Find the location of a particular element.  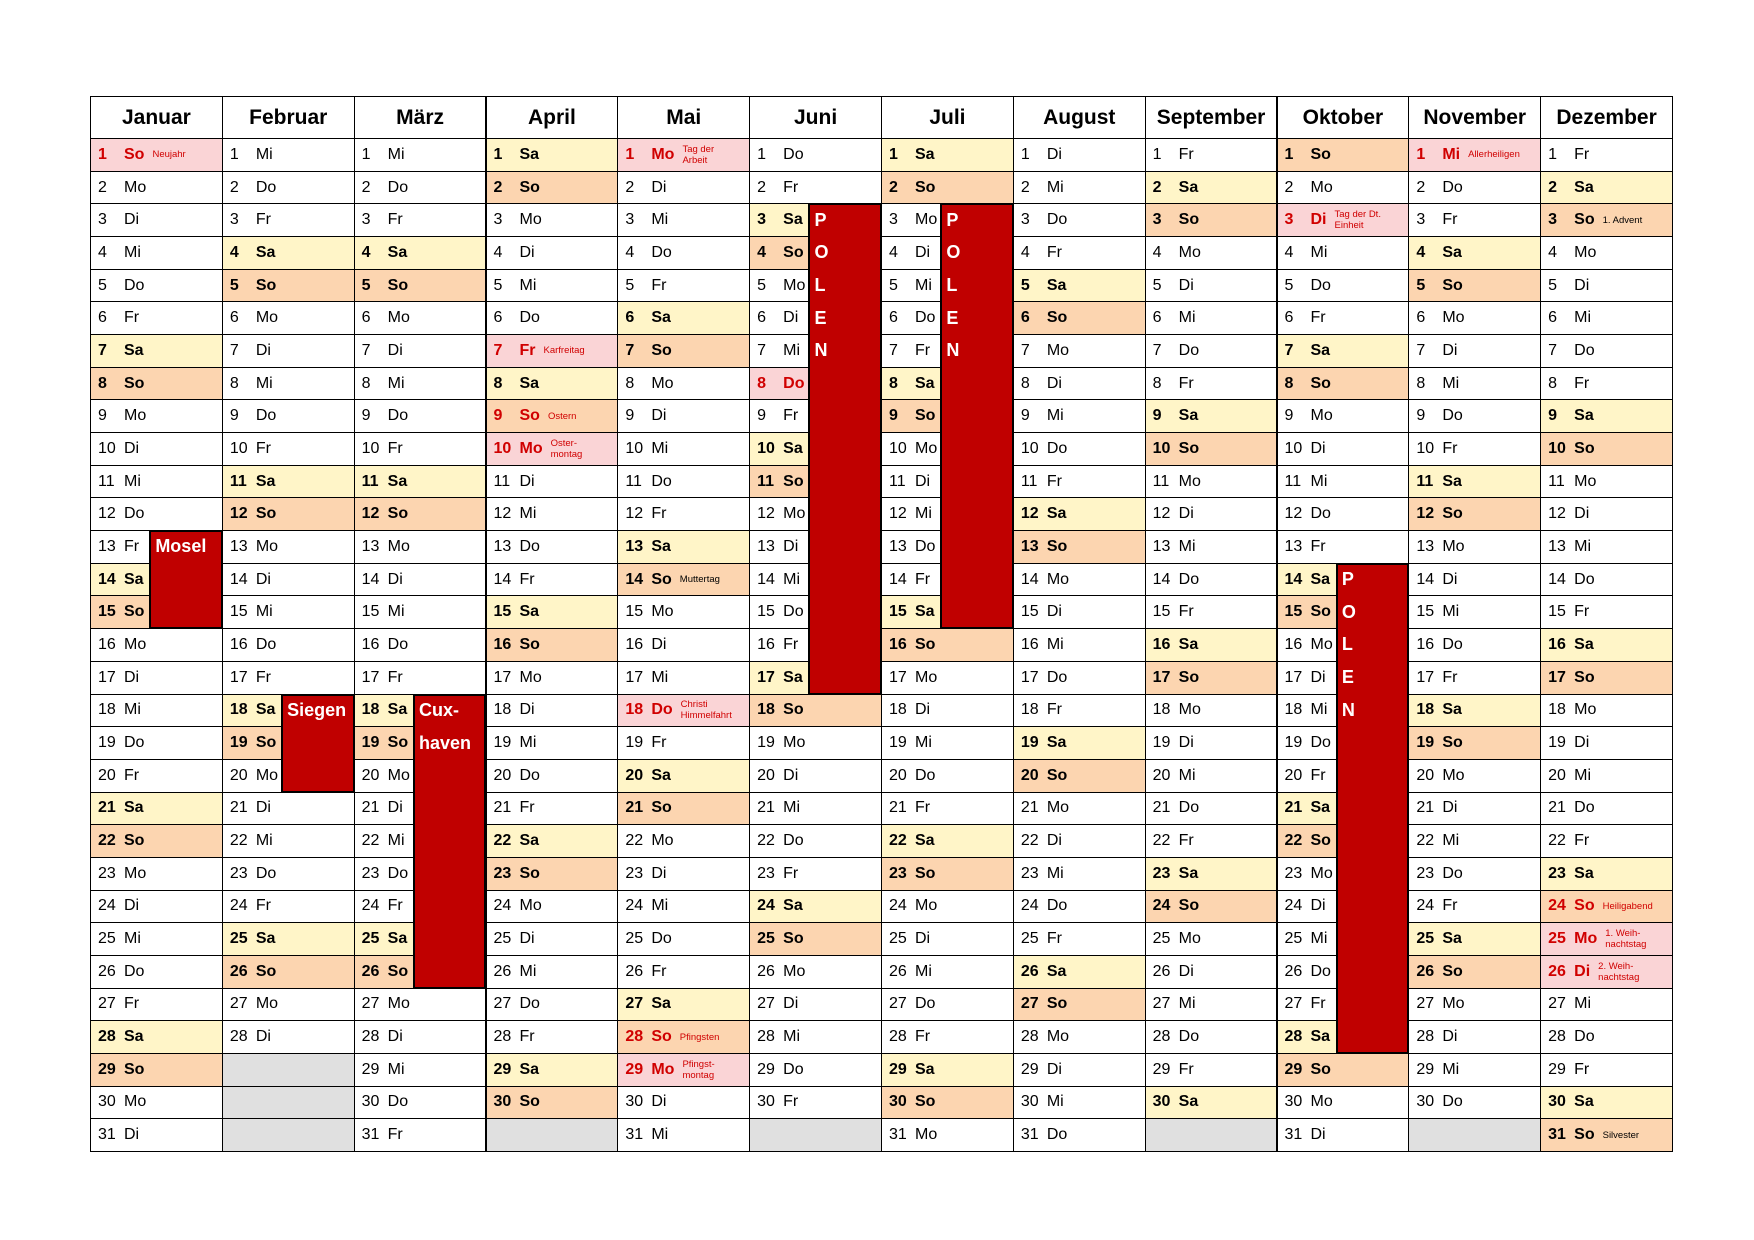

holiday-note: Karfreitag is located at coordinates (564, 351).